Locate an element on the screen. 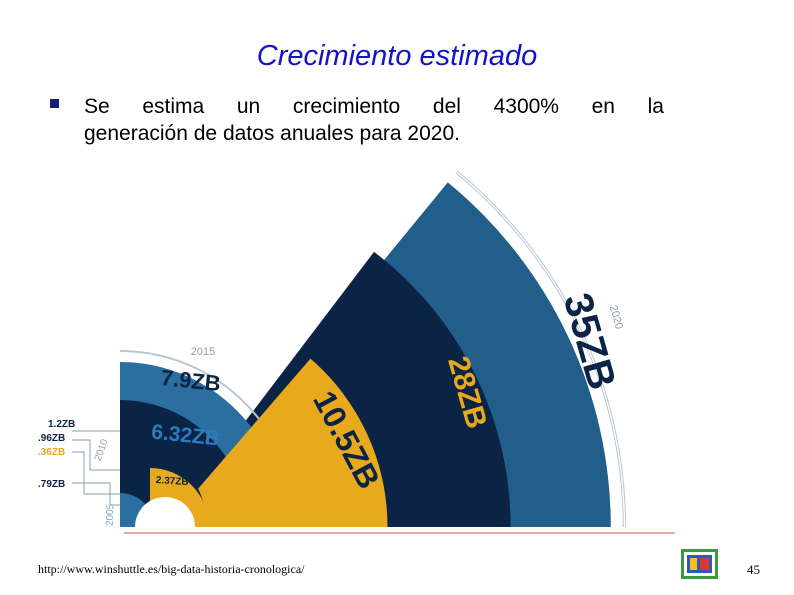 The height and width of the screenshot is (595, 794). label-2-37zb: 2.37ZB is located at coordinates (171, 481).